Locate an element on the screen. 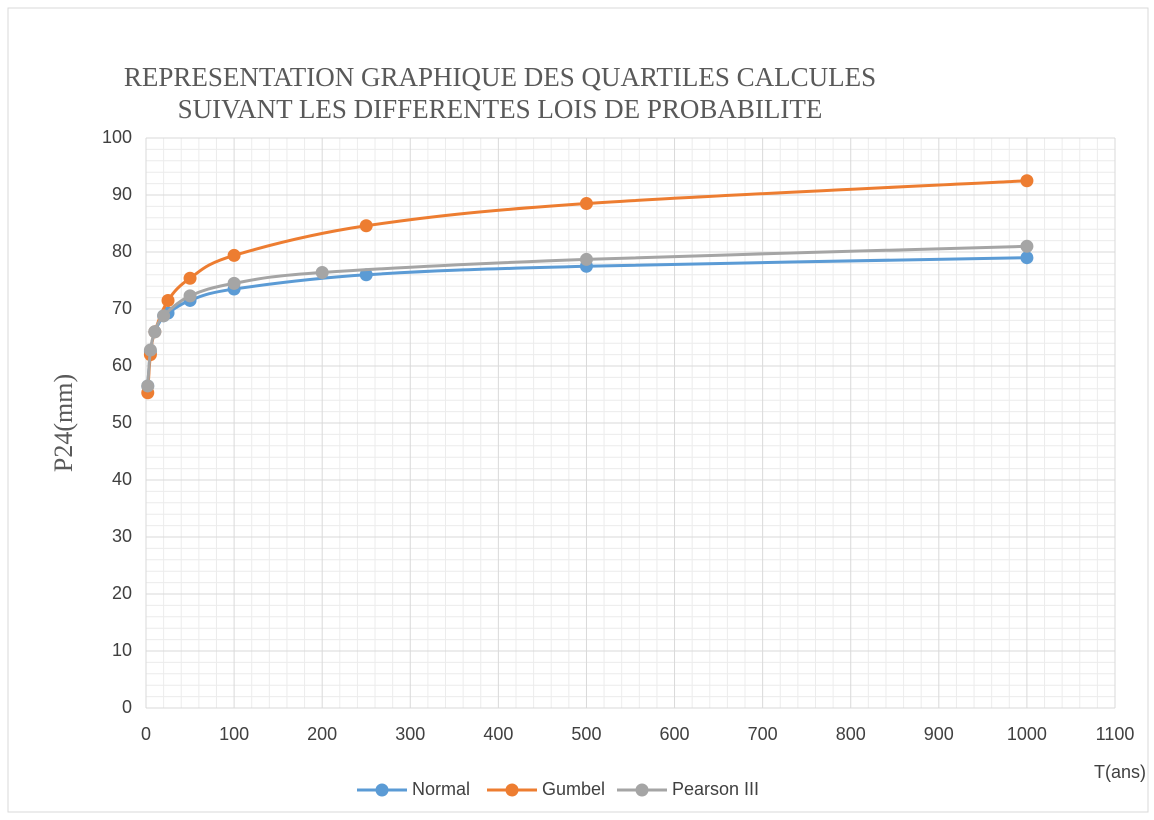 The image size is (1154, 820). legend-label: Normal is located at coordinates (441, 789).